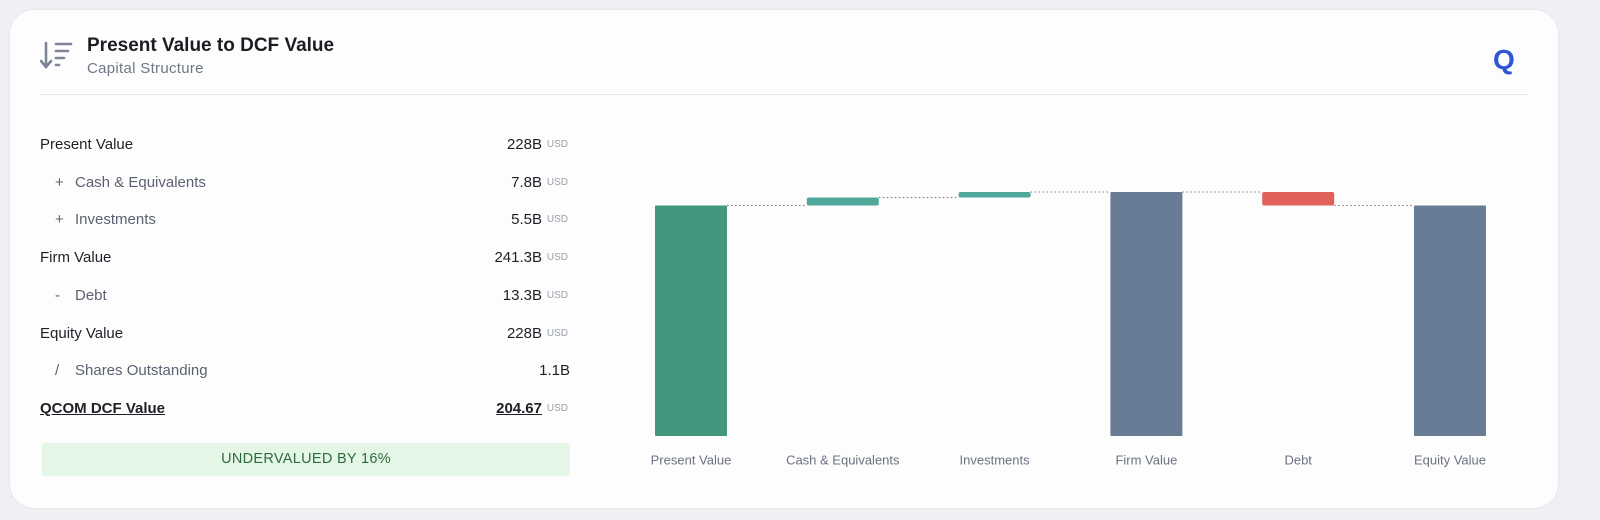 The image size is (1600, 520). What do you see at coordinates (305, 296) in the screenshot?
I see `table-row: - Debt 13.3B USD` at bounding box center [305, 296].